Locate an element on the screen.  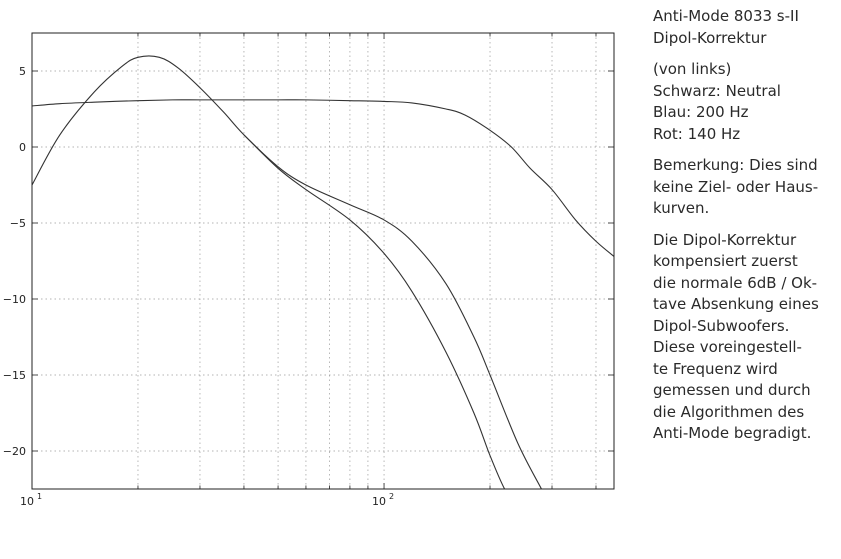
notes-title: Anti-Mode 8033 s-II Dipol-Korrektur is located at coordinates (746, 27).